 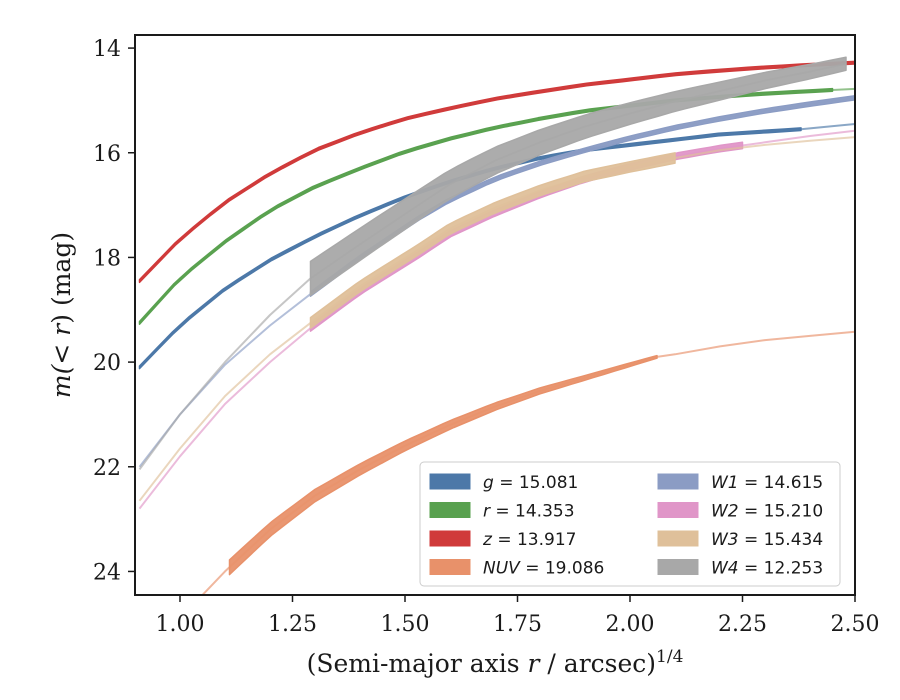 What do you see at coordinates (742, 624) in the screenshot?
I see `x-tick-label: 2.25` at bounding box center [742, 624].